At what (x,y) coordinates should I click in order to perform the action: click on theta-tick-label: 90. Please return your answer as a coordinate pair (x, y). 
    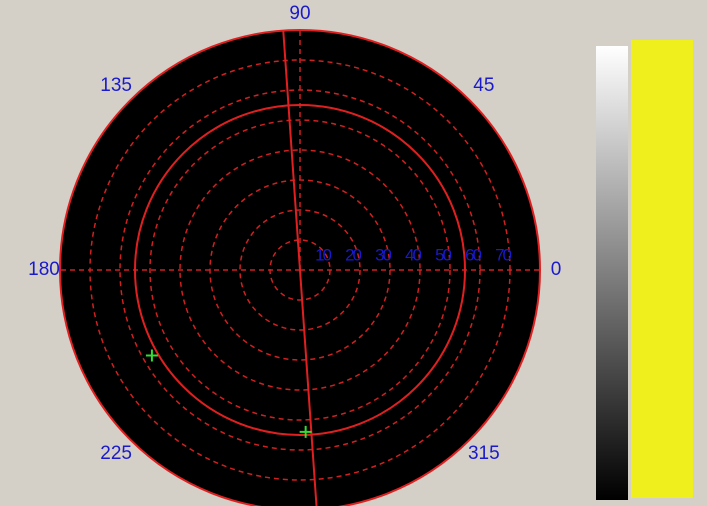
    Looking at the image, I should click on (299, 13).